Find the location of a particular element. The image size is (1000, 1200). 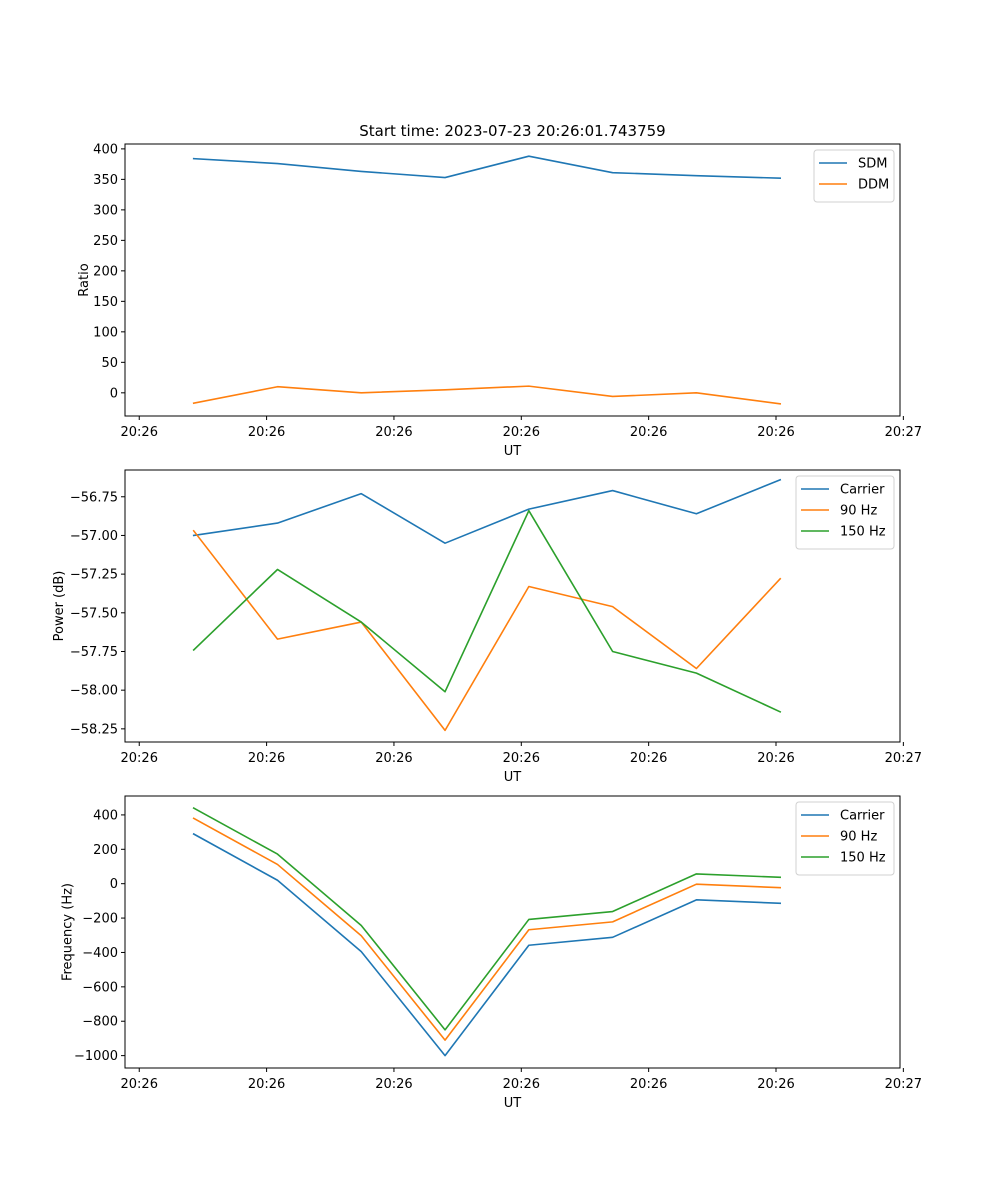

figure-title: Start time: 2023-07-23 20:26:01.743759 is located at coordinates (512, 131).